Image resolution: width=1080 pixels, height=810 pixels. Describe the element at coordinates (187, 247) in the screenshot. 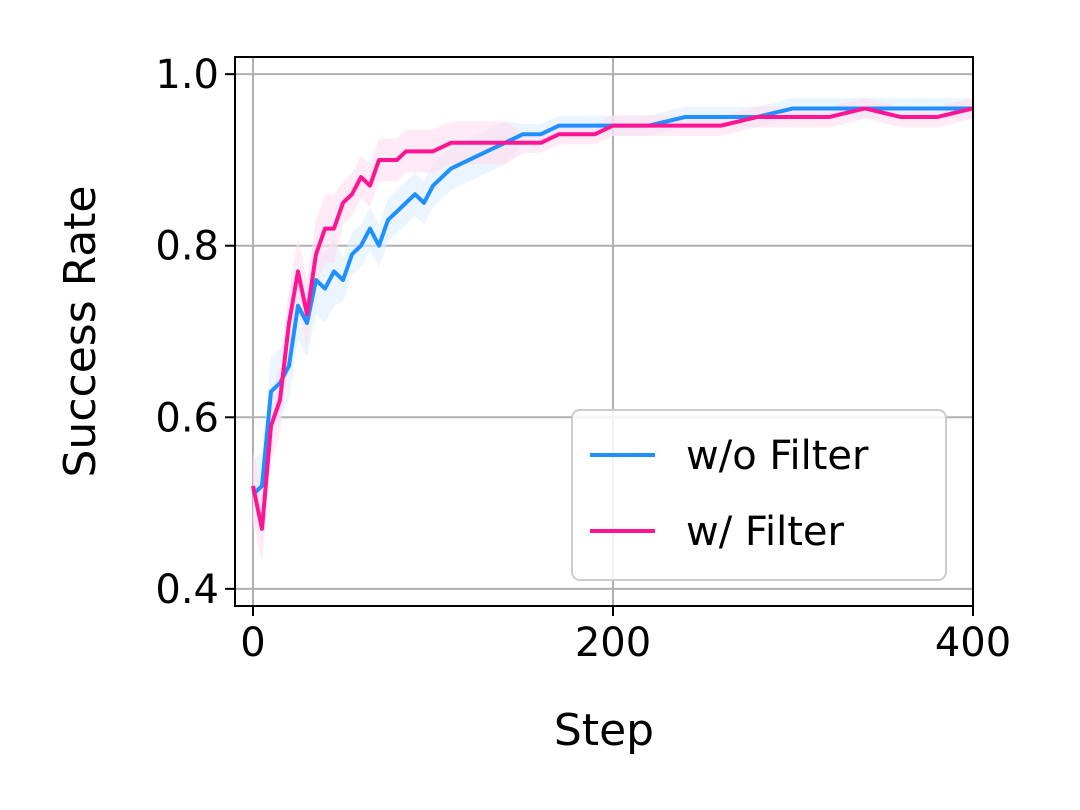

I see `y-tick-label-2: 0.8` at that location.